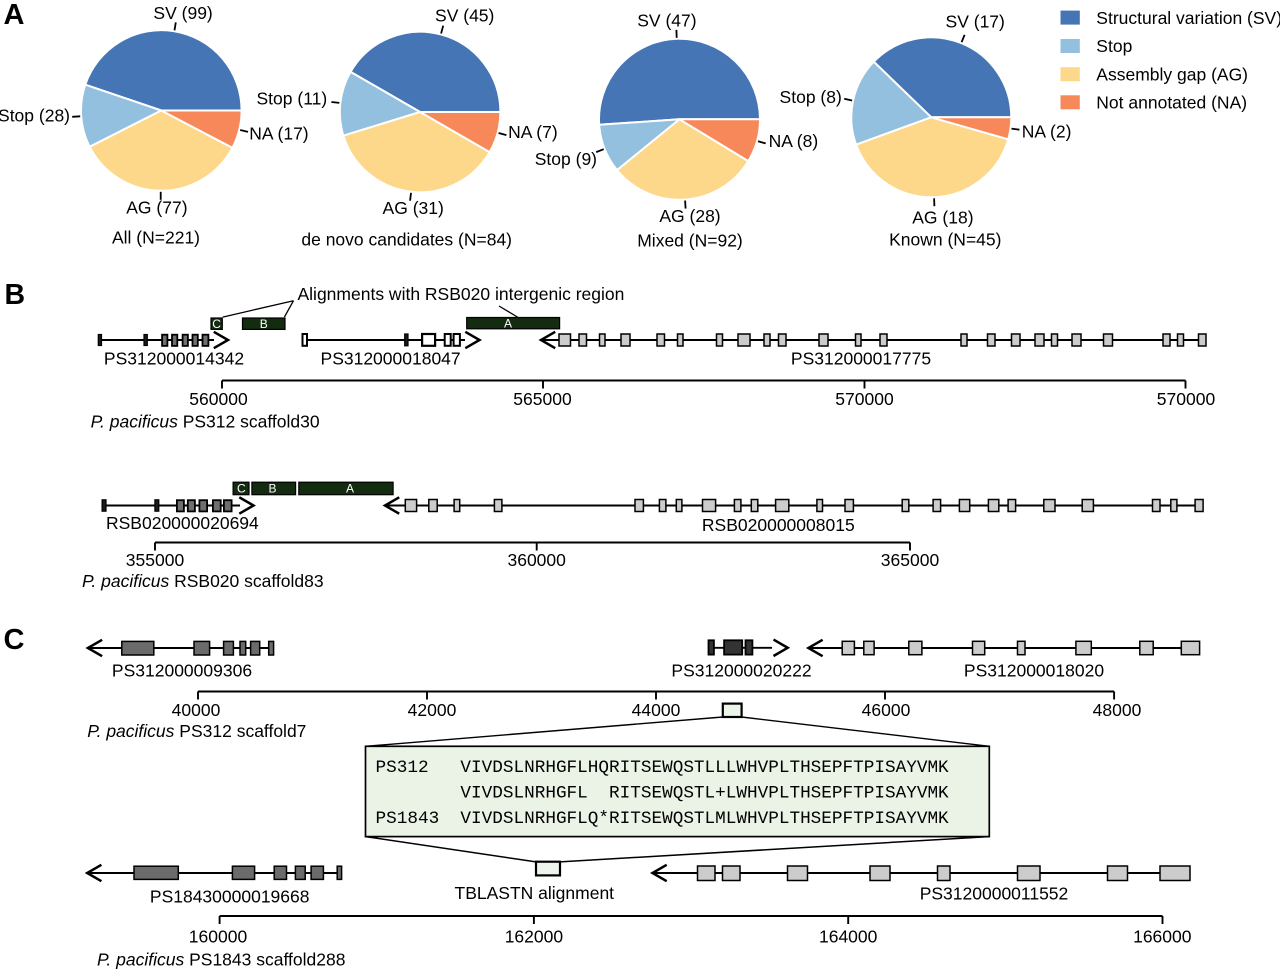  Describe the element at coordinates (464, 16) in the screenshot. I see `svg-text: SV (45)` at that location.